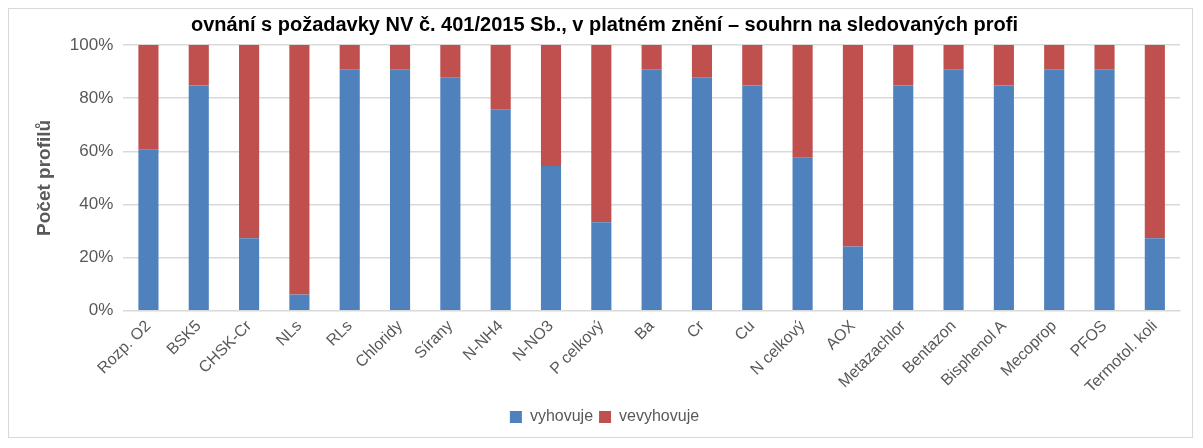  Describe the element at coordinates (338, 332) in the screenshot. I see `x-tick-label: RLs` at that location.